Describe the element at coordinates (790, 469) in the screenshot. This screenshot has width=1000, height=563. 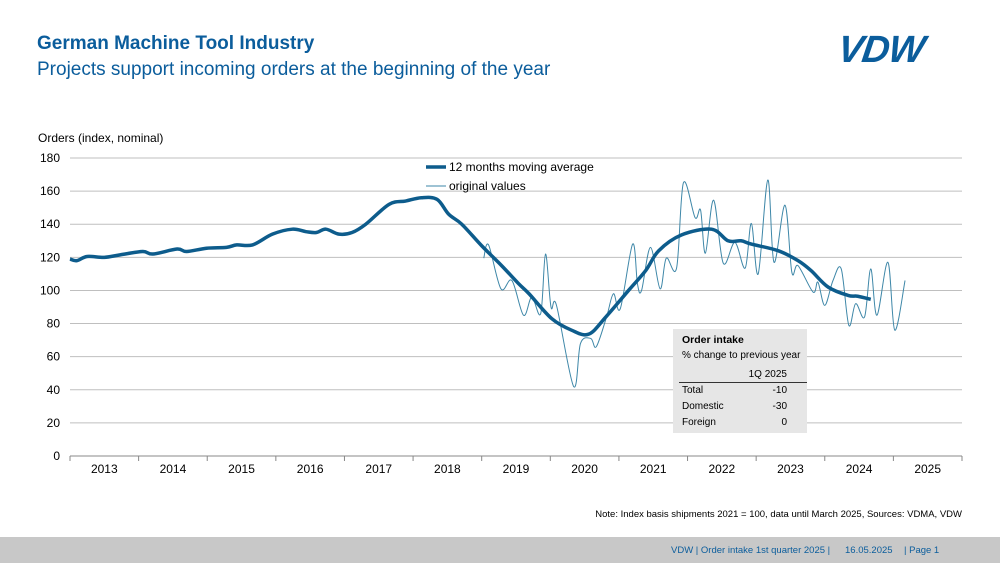
I see `x-tick-label: 2023` at that location.